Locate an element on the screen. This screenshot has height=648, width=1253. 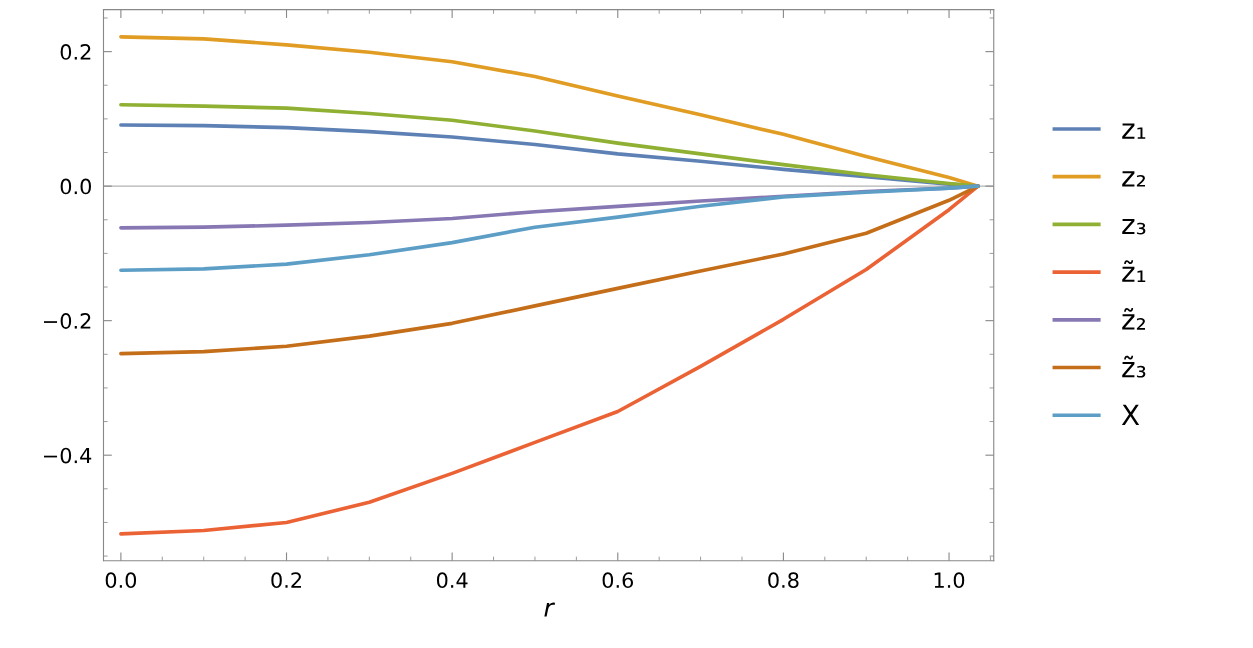
legend-label: X is located at coordinates (1130, 414).